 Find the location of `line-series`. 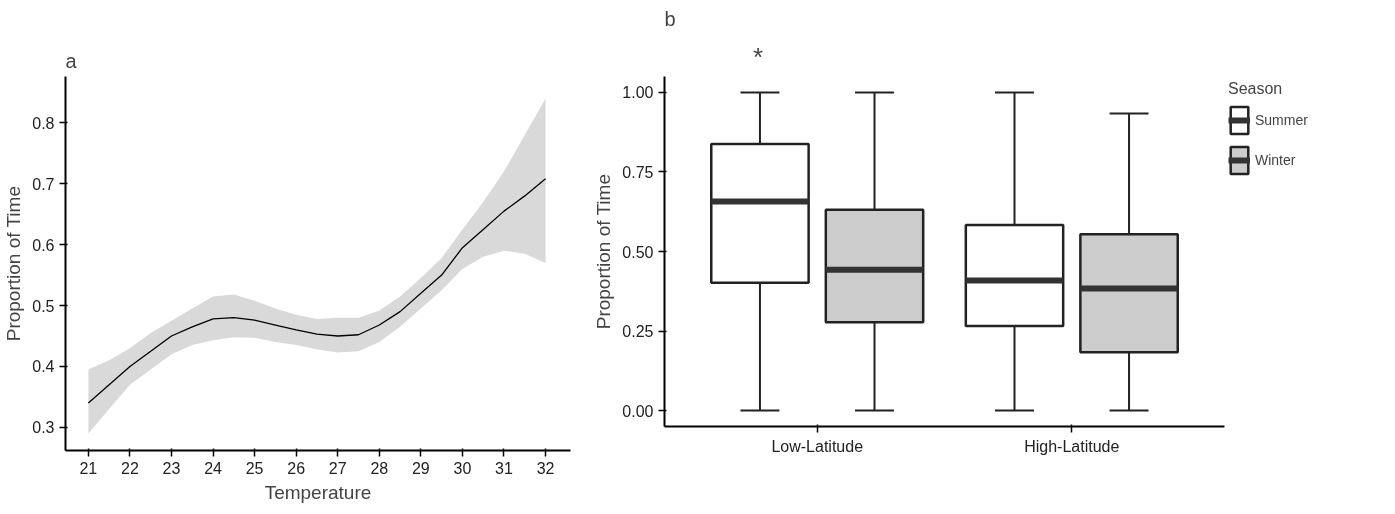

line-series is located at coordinates (317, 291).